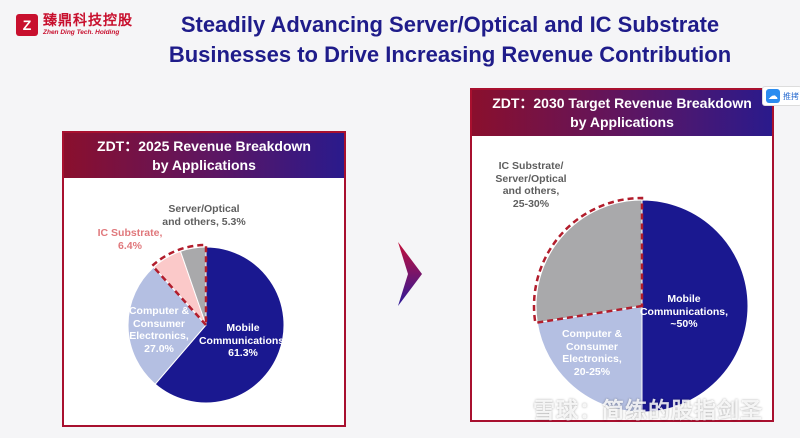 The image size is (800, 438). I want to click on logo-name-cn: 臻鼎科技控股, so click(88, 21).